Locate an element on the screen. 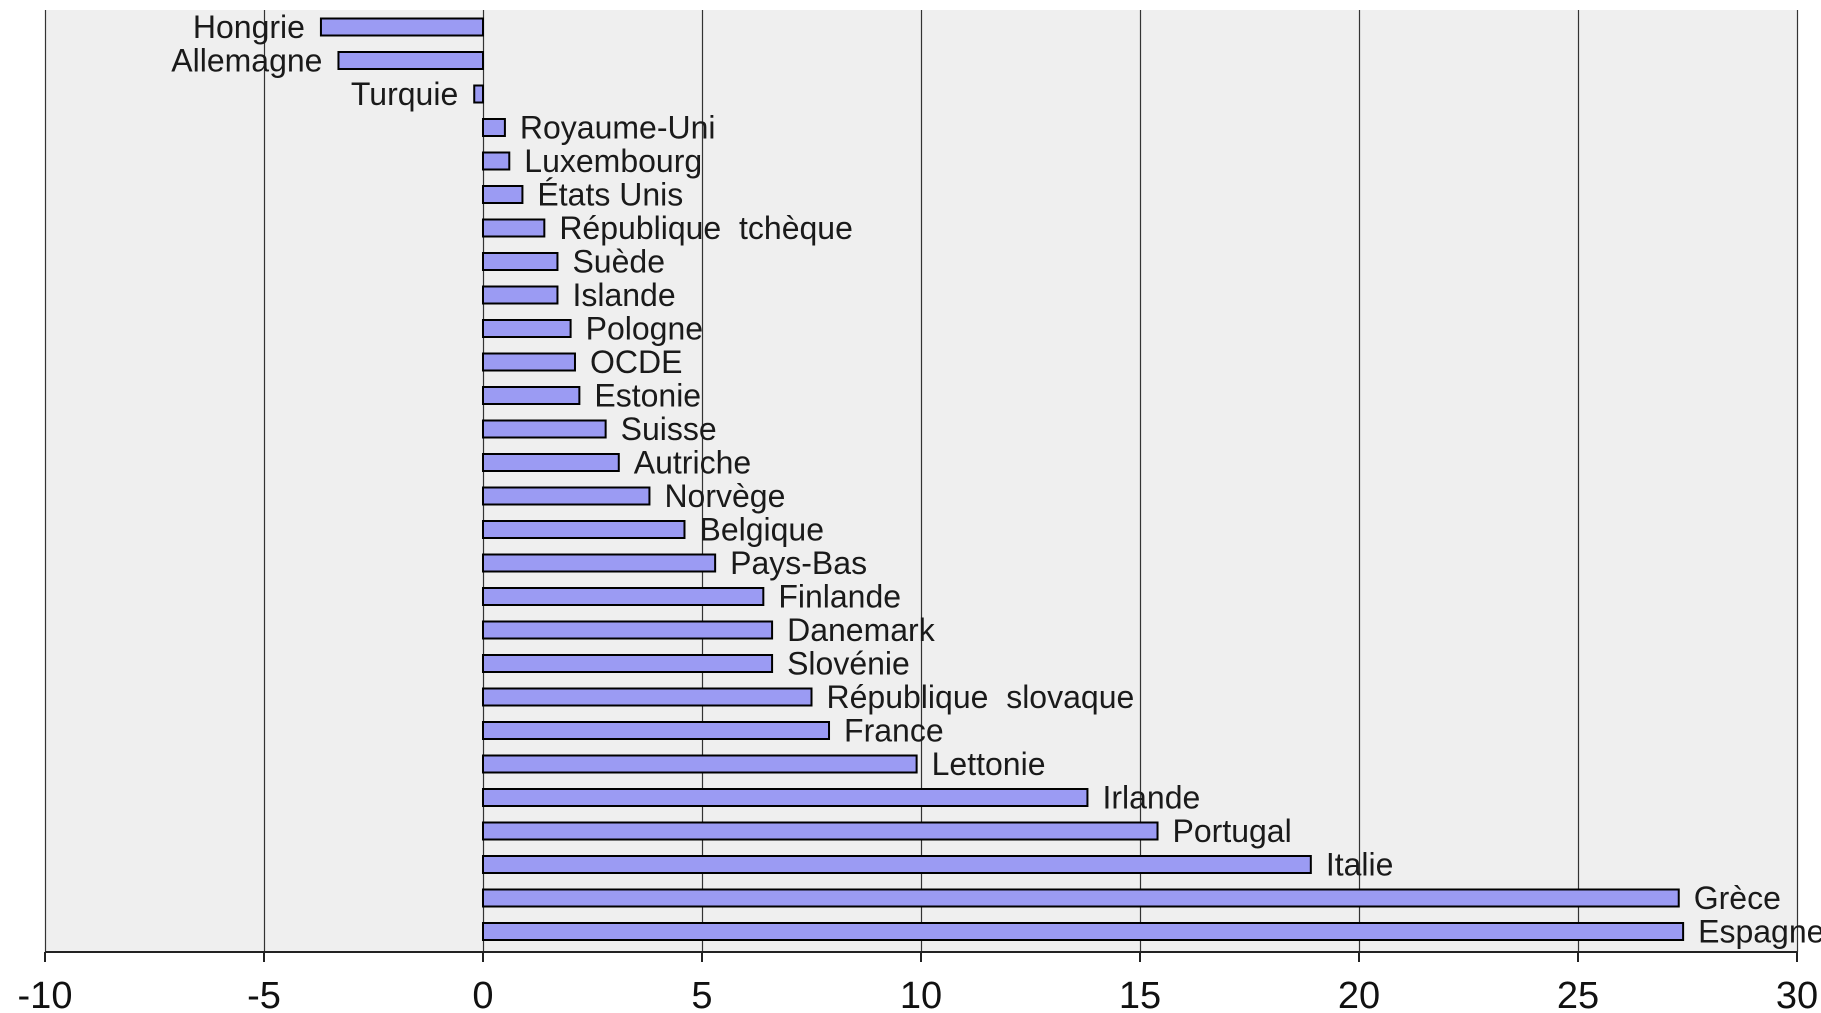 This screenshot has width=1821, height=1013. x-tick-label: 5 is located at coordinates (701, 994).